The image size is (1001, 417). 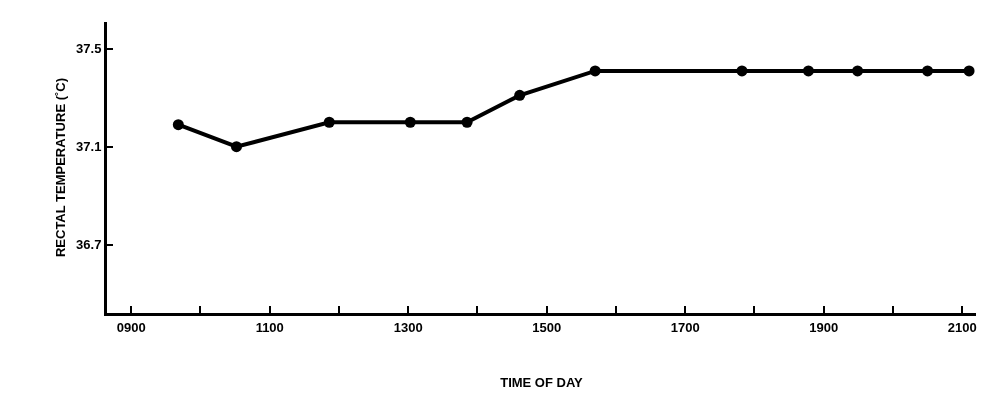 I want to click on x-tick-label: 1900, so click(x=824, y=327).